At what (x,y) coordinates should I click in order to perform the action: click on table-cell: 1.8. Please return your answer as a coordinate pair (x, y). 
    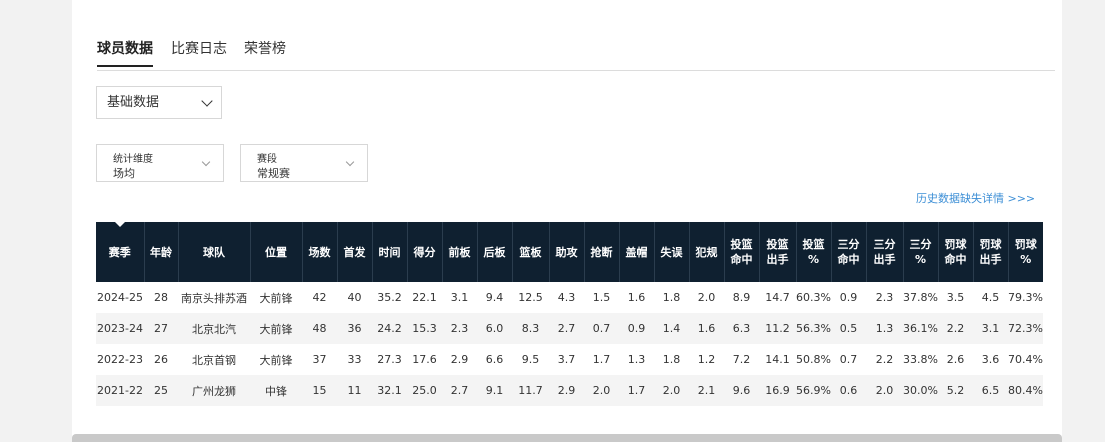
    Looking at the image, I should click on (671, 359).